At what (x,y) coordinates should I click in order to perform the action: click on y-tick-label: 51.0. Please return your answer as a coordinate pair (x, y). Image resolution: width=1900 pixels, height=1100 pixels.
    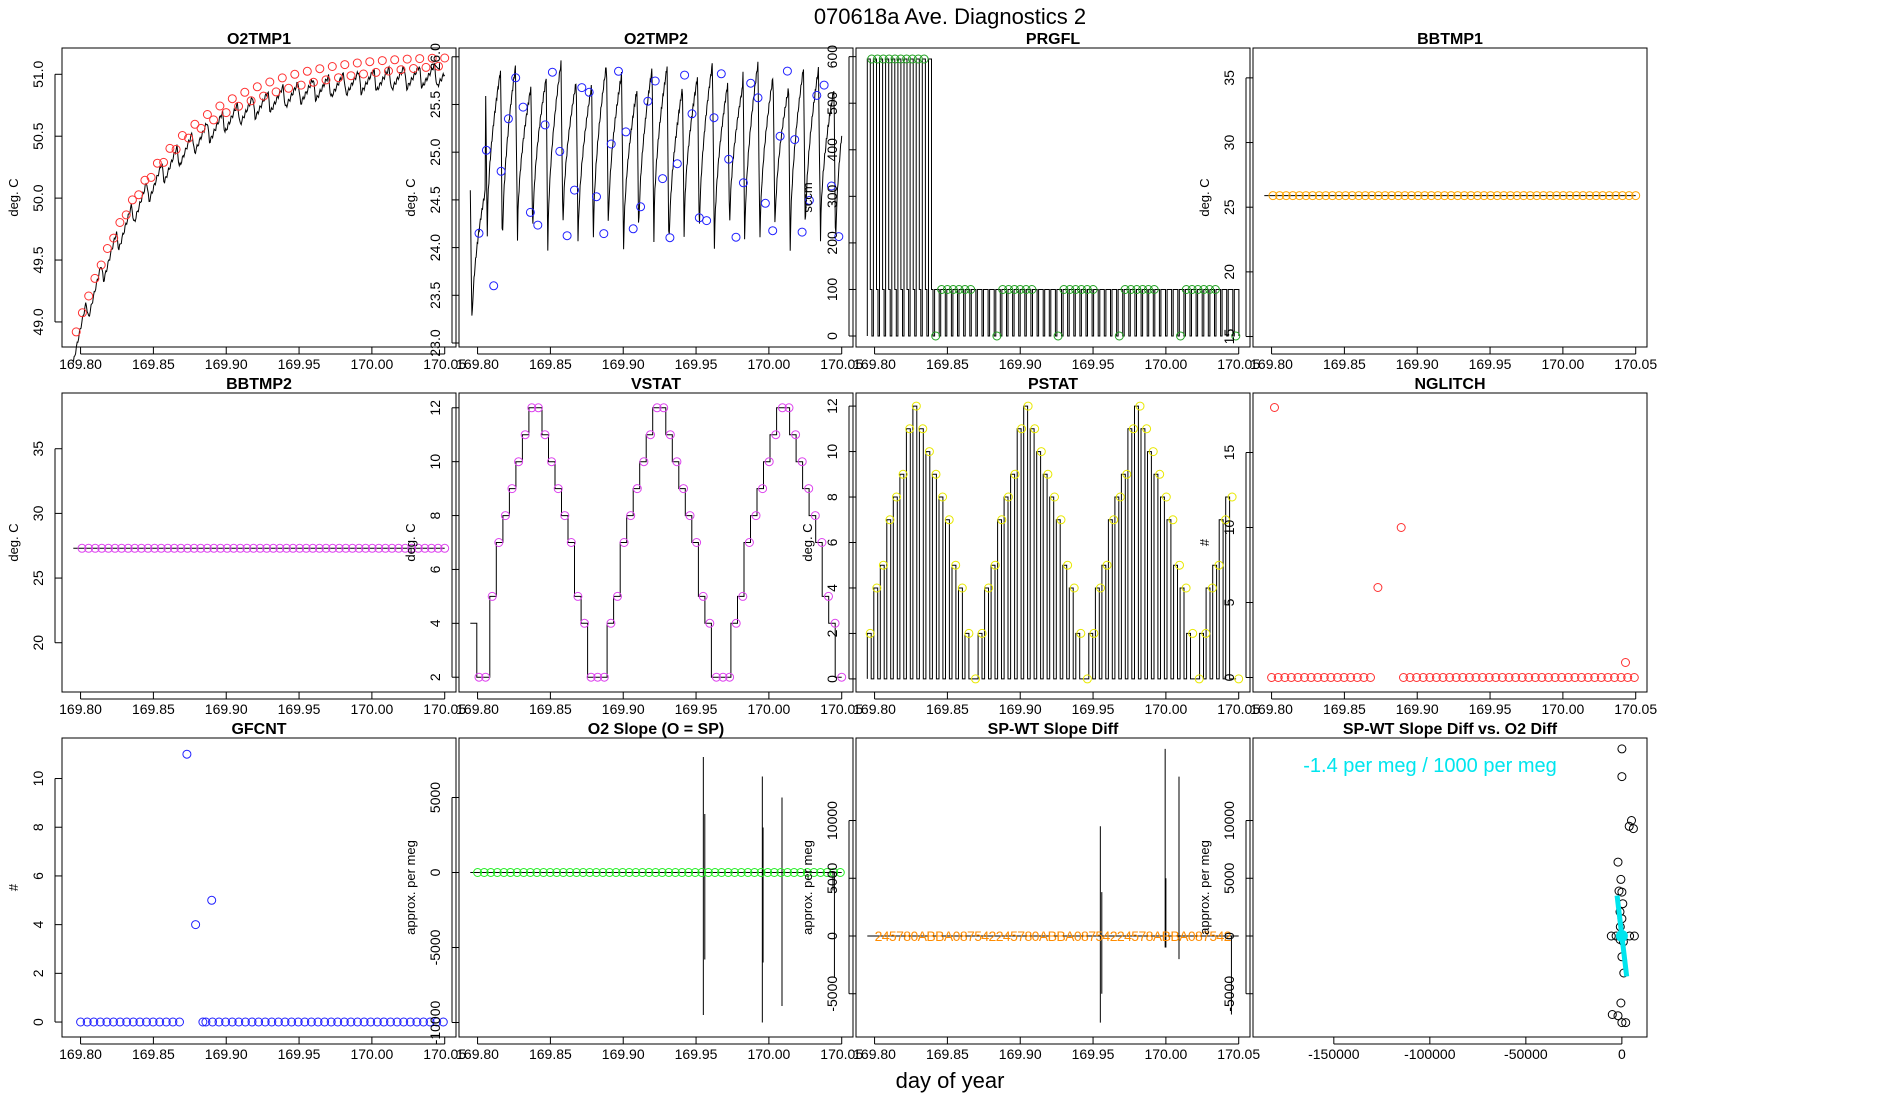
    Looking at the image, I should click on (38, 73).